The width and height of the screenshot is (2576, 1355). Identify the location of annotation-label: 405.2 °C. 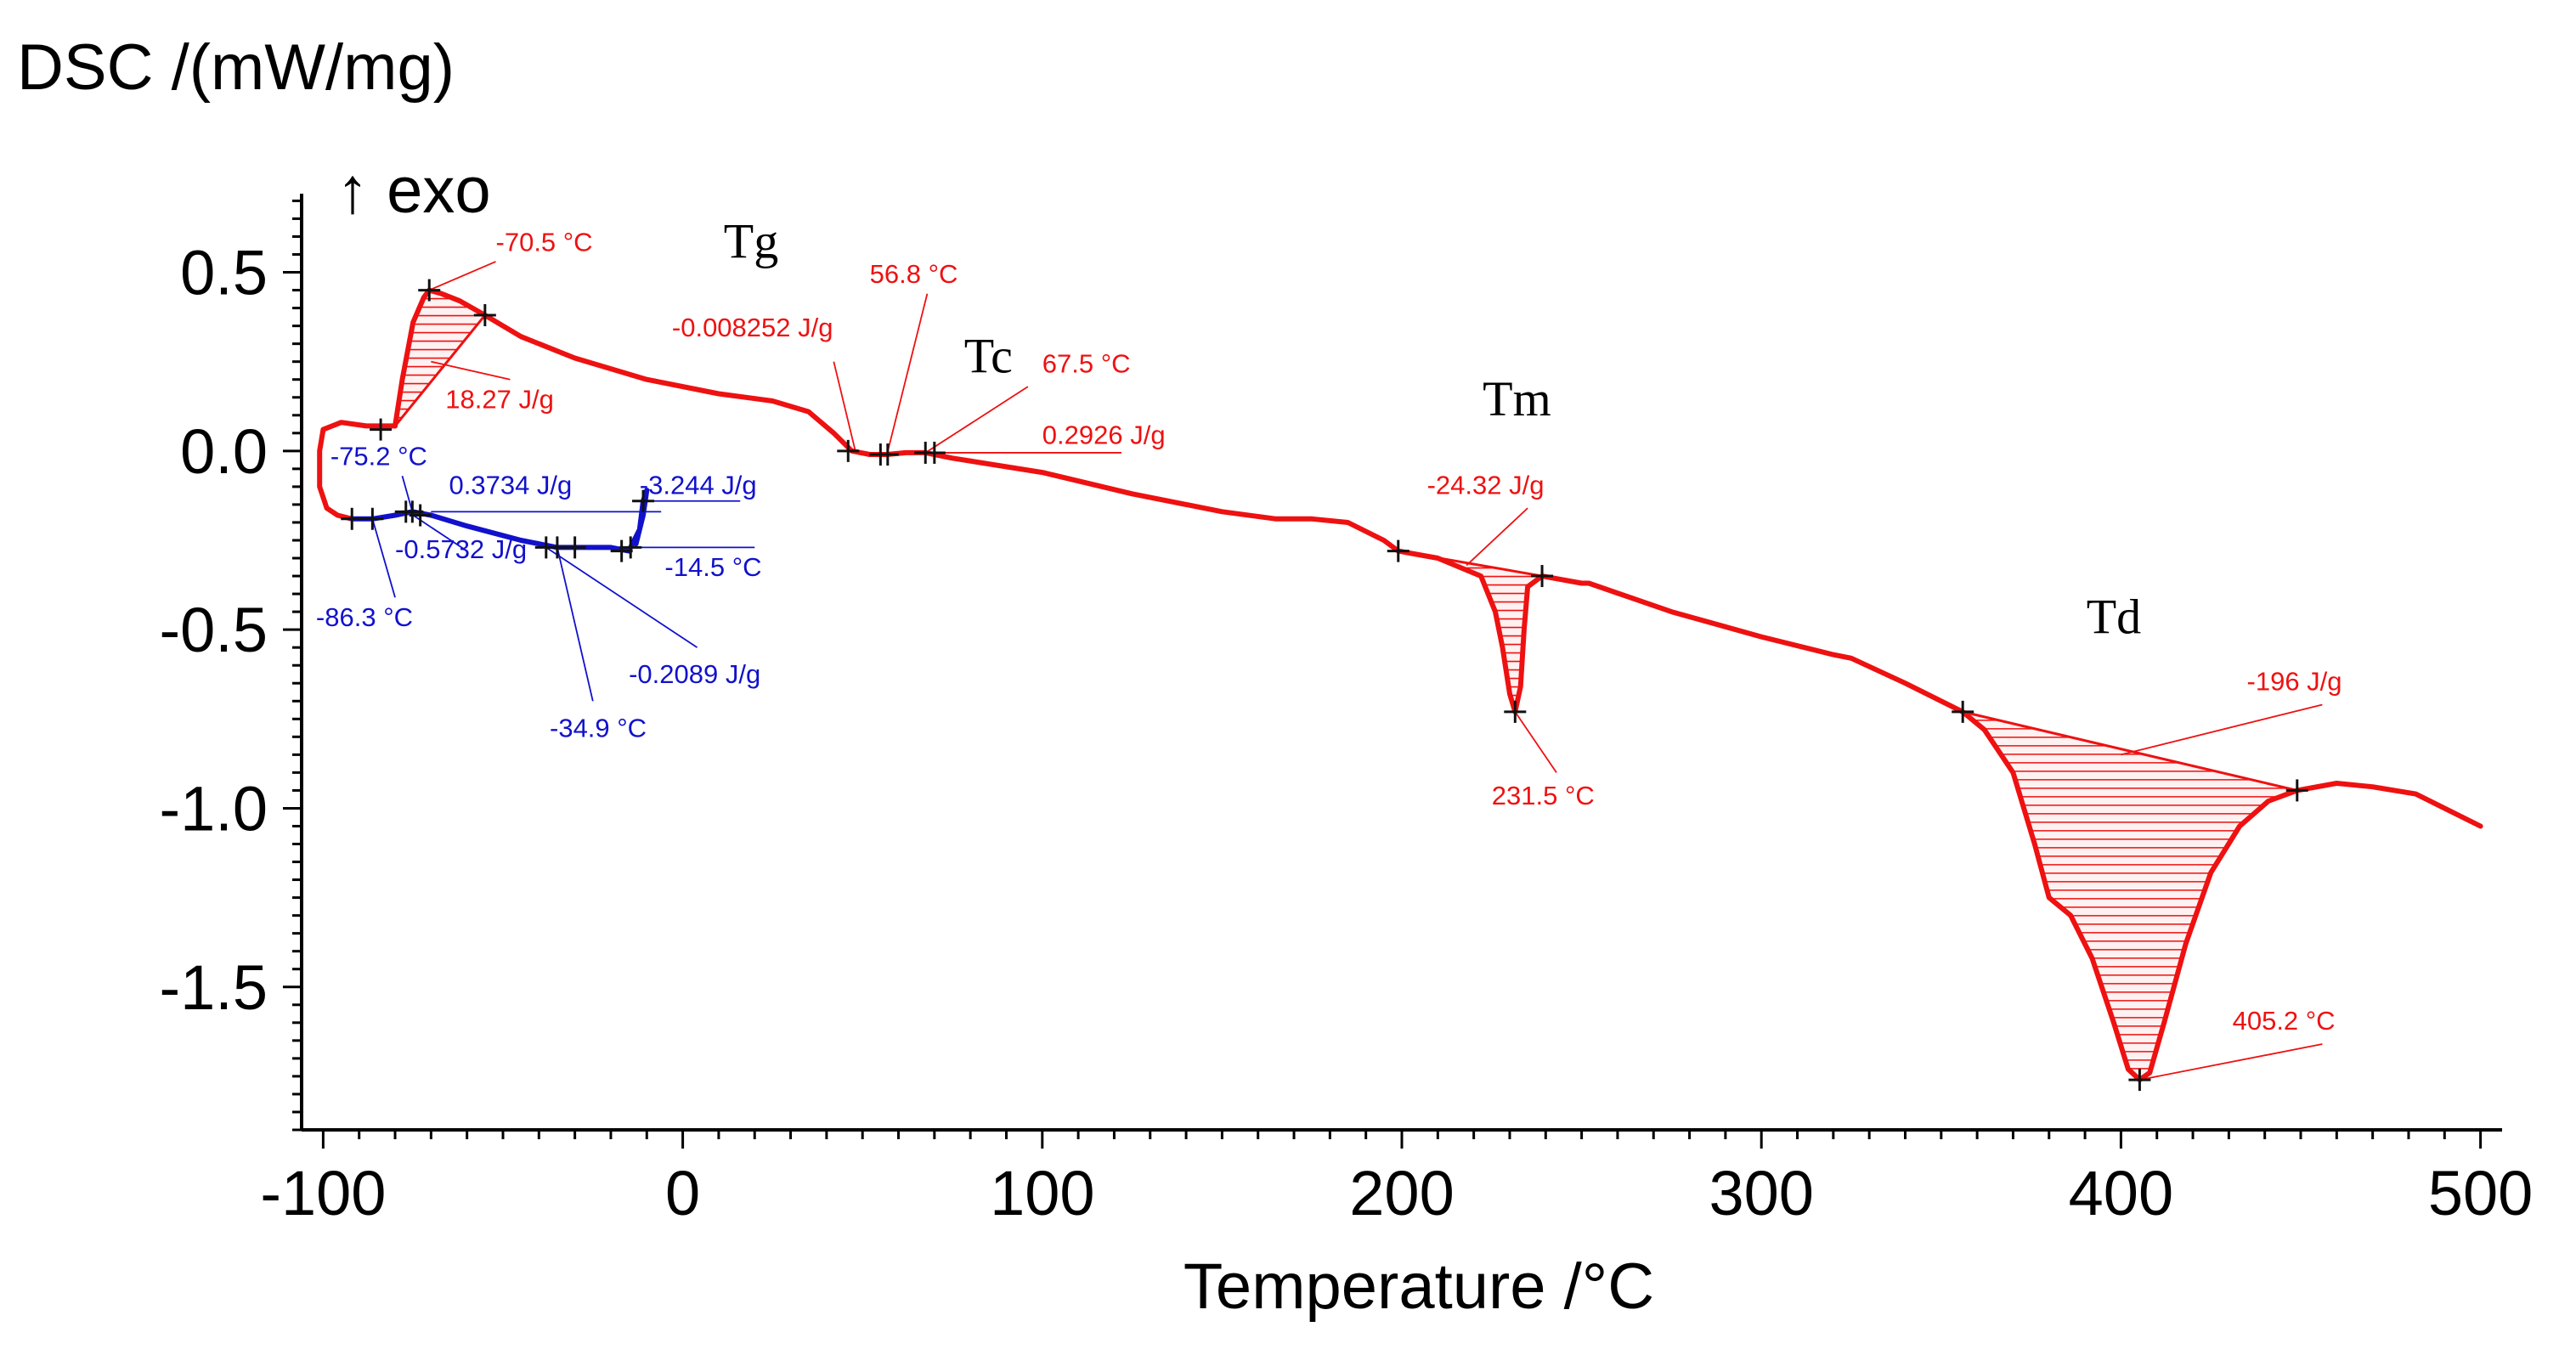
(2284, 1021).